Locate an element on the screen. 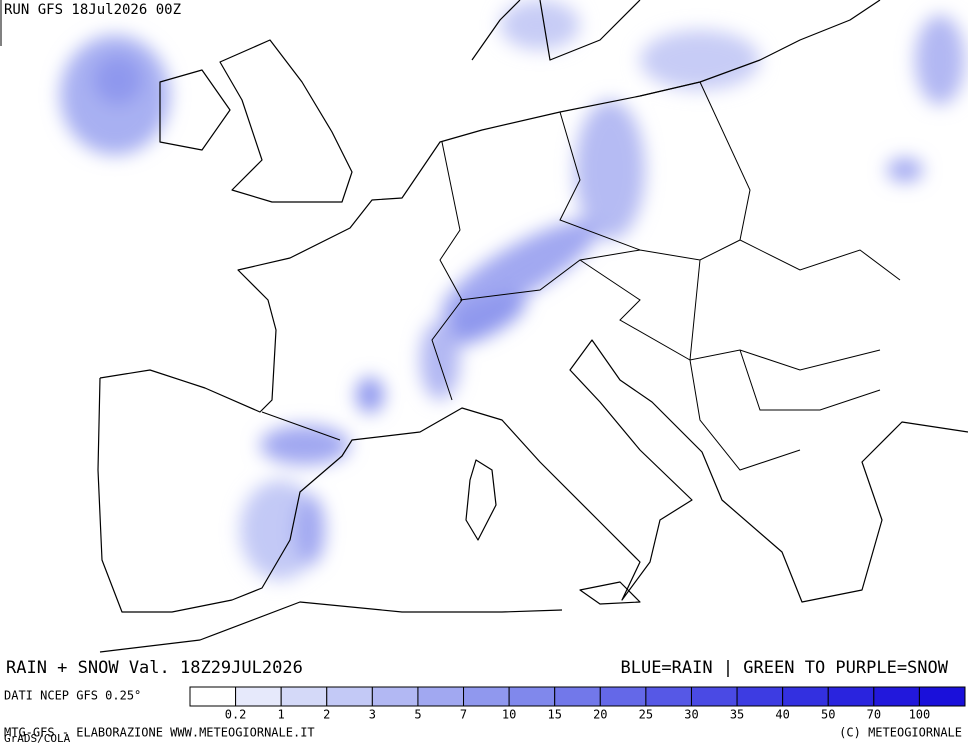  copyright: (C) METEOGIORNALE is located at coordinates (900, 733).